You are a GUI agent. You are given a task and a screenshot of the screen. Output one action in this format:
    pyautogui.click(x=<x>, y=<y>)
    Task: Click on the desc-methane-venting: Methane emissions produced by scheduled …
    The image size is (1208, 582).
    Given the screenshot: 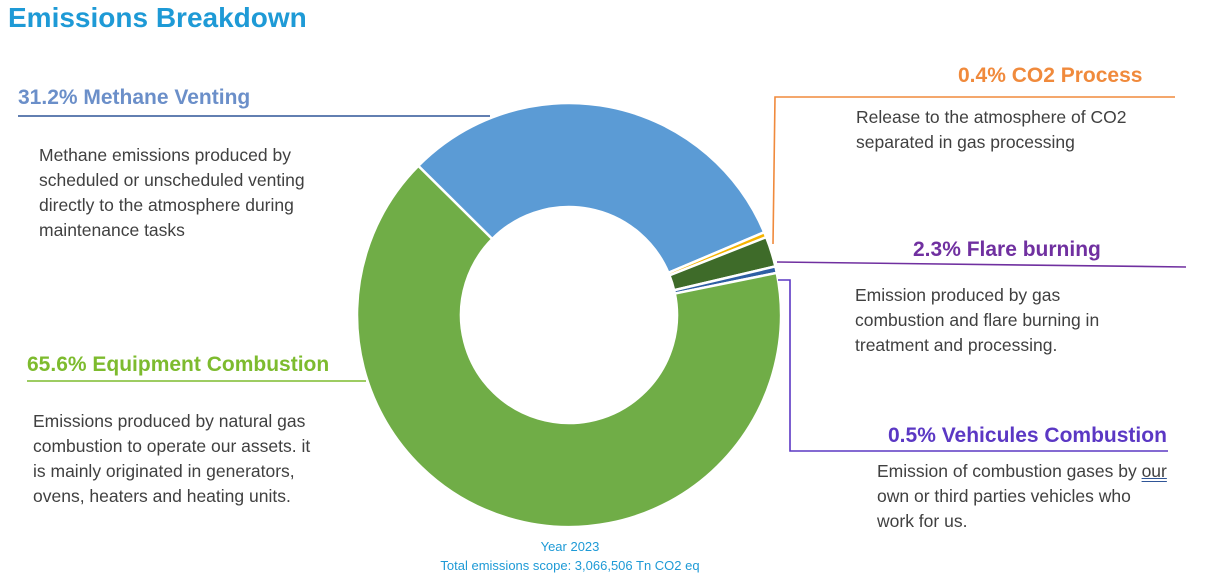 What is the action you would take?
    pyautogui.click(x=172, y=192)
    